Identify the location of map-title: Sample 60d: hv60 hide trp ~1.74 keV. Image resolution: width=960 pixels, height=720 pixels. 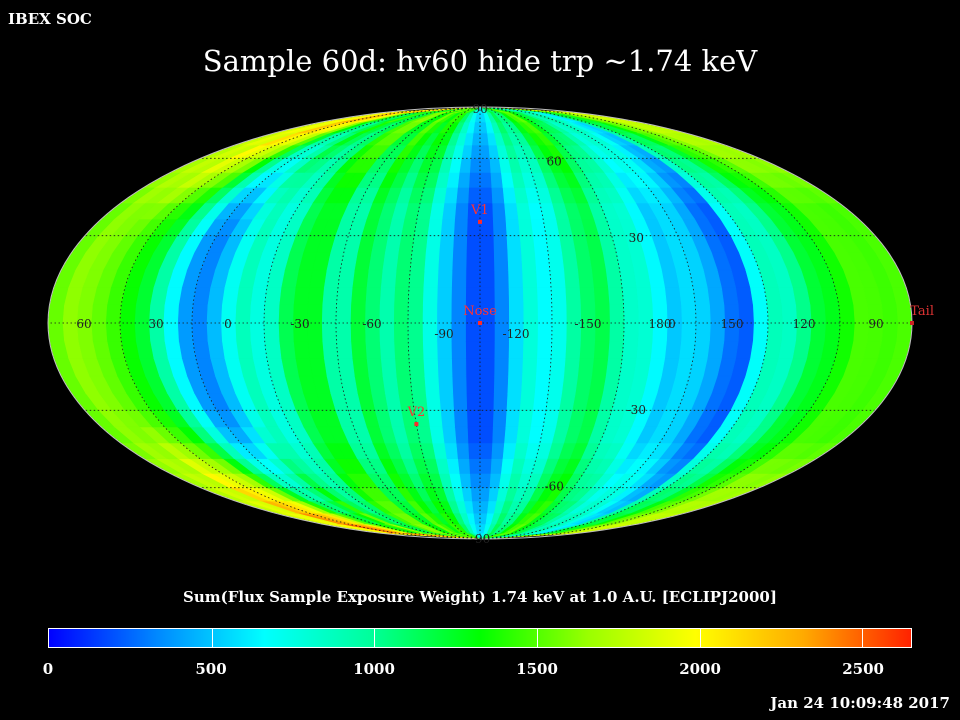
(480, 61).